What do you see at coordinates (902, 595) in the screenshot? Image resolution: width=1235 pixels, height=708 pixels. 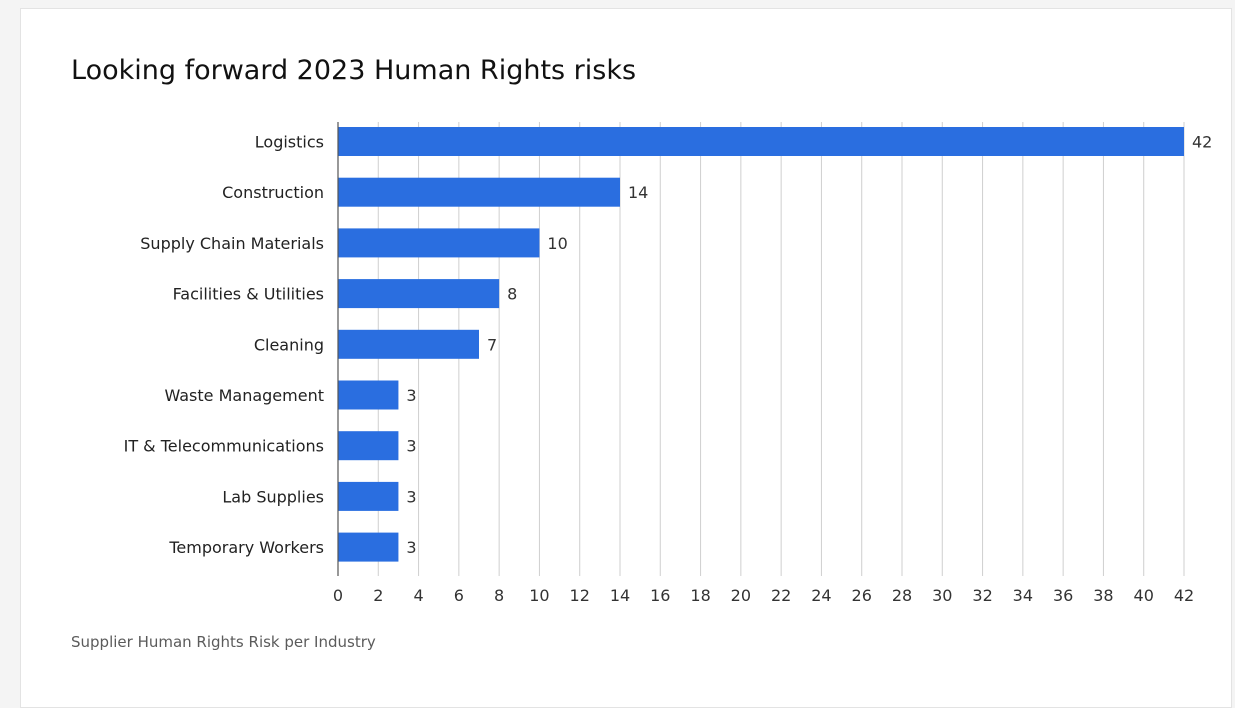 I see `x-tick-label: 28` at bounding box center [902, 595].